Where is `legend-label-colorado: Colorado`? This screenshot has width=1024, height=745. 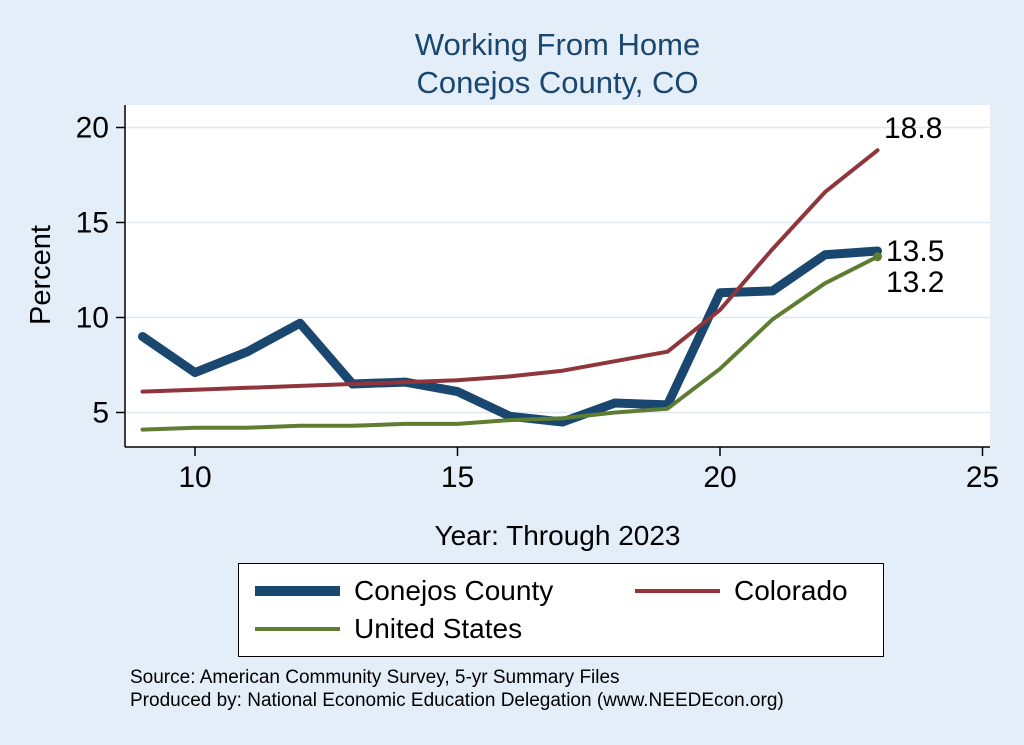
legend-label-colorado: Colorado is located at coordinates (791, 590).